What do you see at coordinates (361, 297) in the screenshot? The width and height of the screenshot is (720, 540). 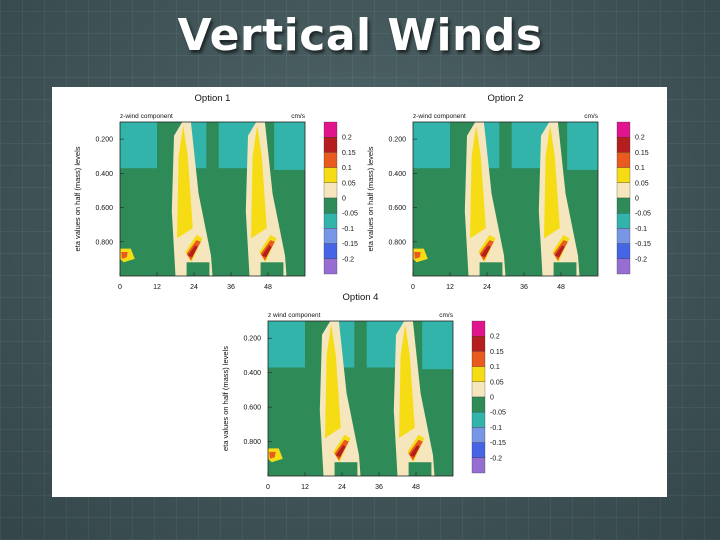 I see `chart-title: Option 4` at bounding box center [361, 297].